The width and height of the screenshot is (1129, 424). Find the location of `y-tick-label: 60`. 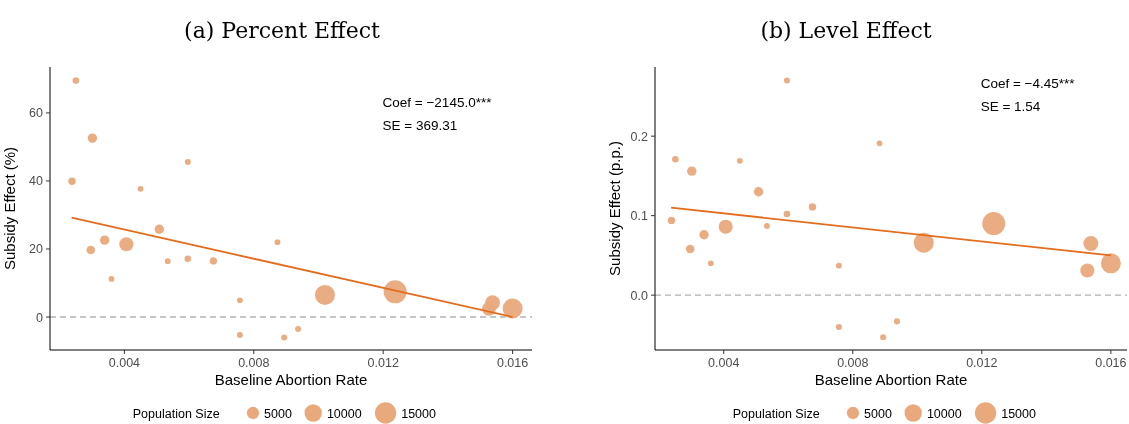

y-tick-label: 60 is located at coordinates (36, 113).